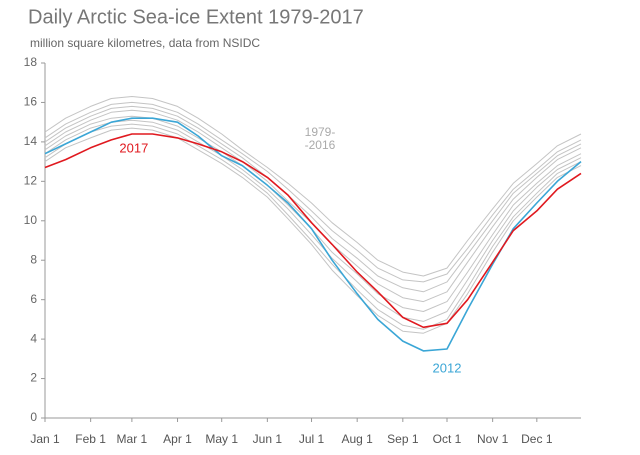 The width and height of the screenshot is (640, 455). Describe the element at coordinates (177, 439) in the screenshot. I see `x-tick-label: Apr 1` at that location.